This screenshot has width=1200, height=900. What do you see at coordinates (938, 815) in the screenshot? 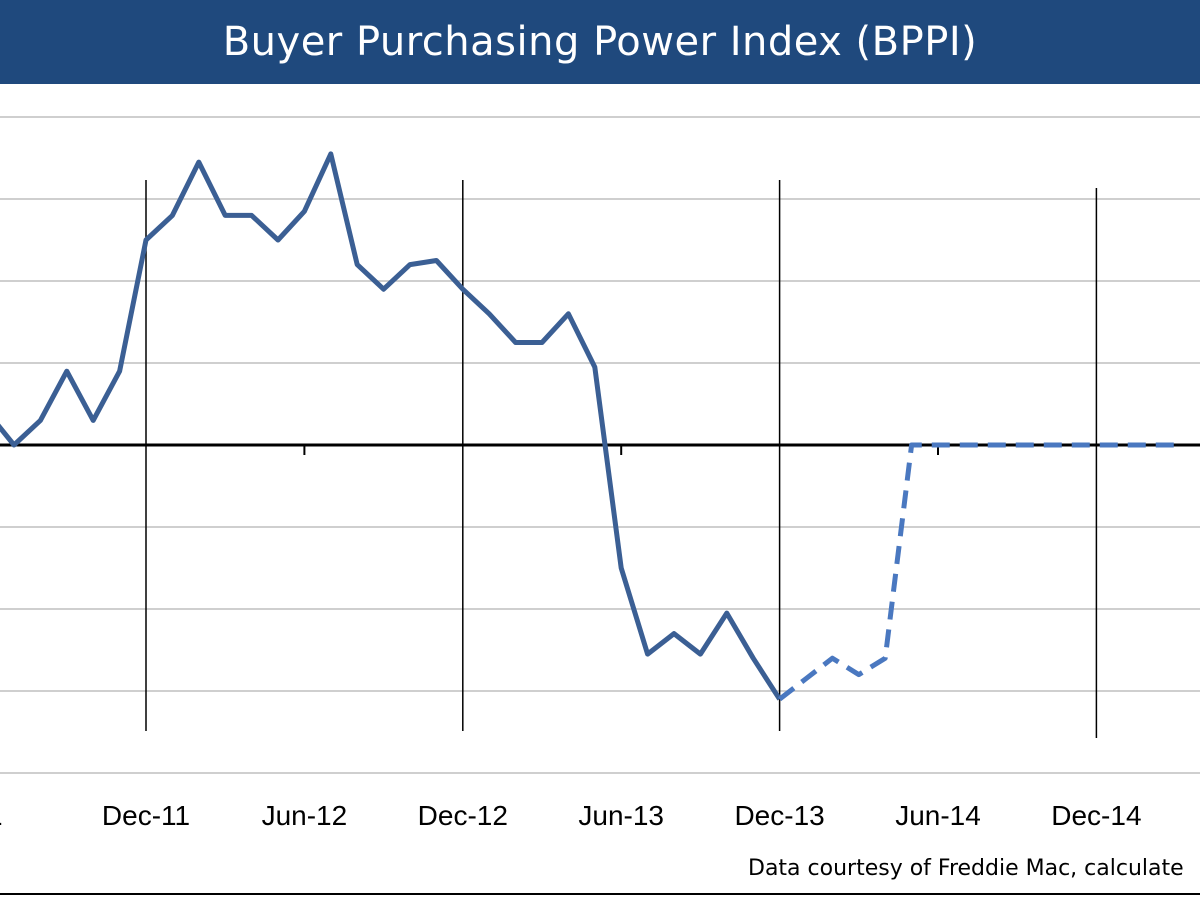
I see `x-tick-label: Jun-14` at bounding box center [938, 815].